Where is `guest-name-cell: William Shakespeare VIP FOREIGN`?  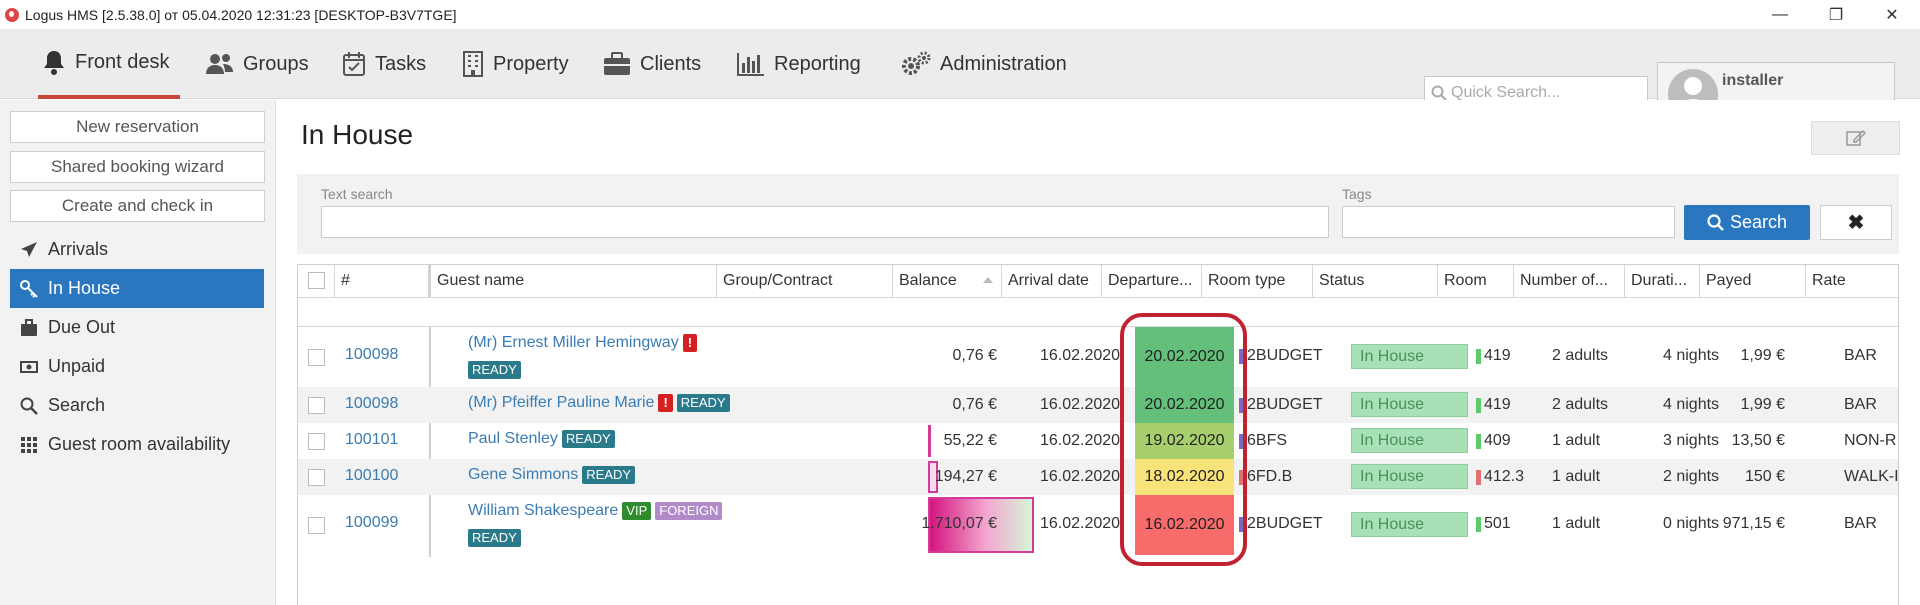
guest-name-cell: William Shakespeare VIP FOREIGN is located at coordinates (595, 511).